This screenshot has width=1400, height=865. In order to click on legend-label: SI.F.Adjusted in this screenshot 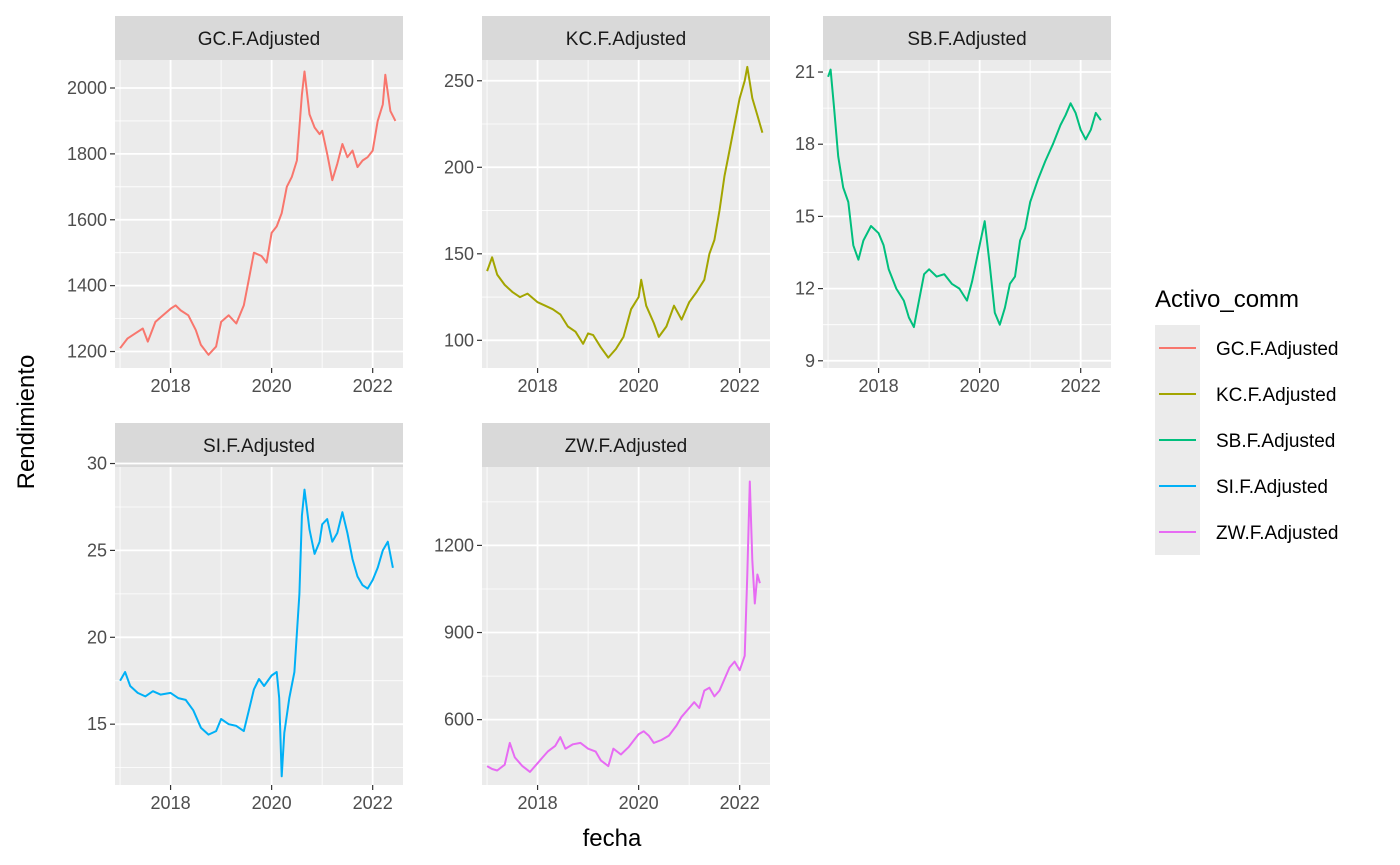, I will do `click(1272, 487)`.